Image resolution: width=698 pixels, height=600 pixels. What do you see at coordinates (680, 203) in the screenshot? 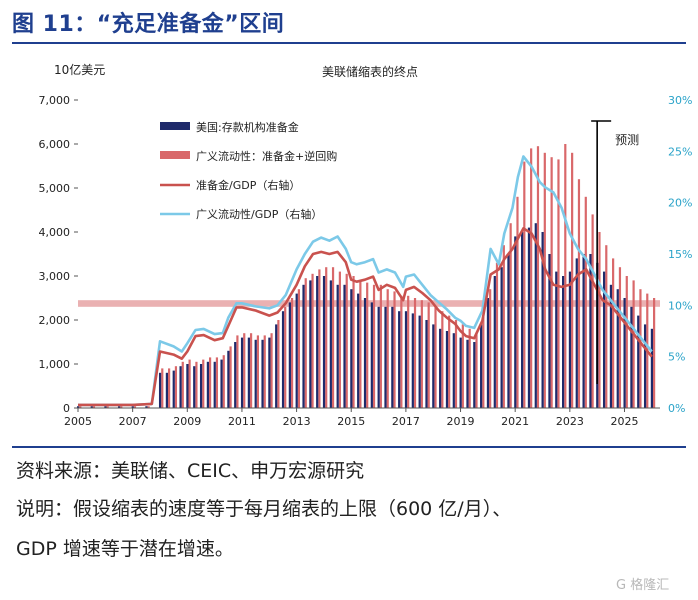
I see `right-axis-tick-label: 20%` at bounding box center [680, 203].